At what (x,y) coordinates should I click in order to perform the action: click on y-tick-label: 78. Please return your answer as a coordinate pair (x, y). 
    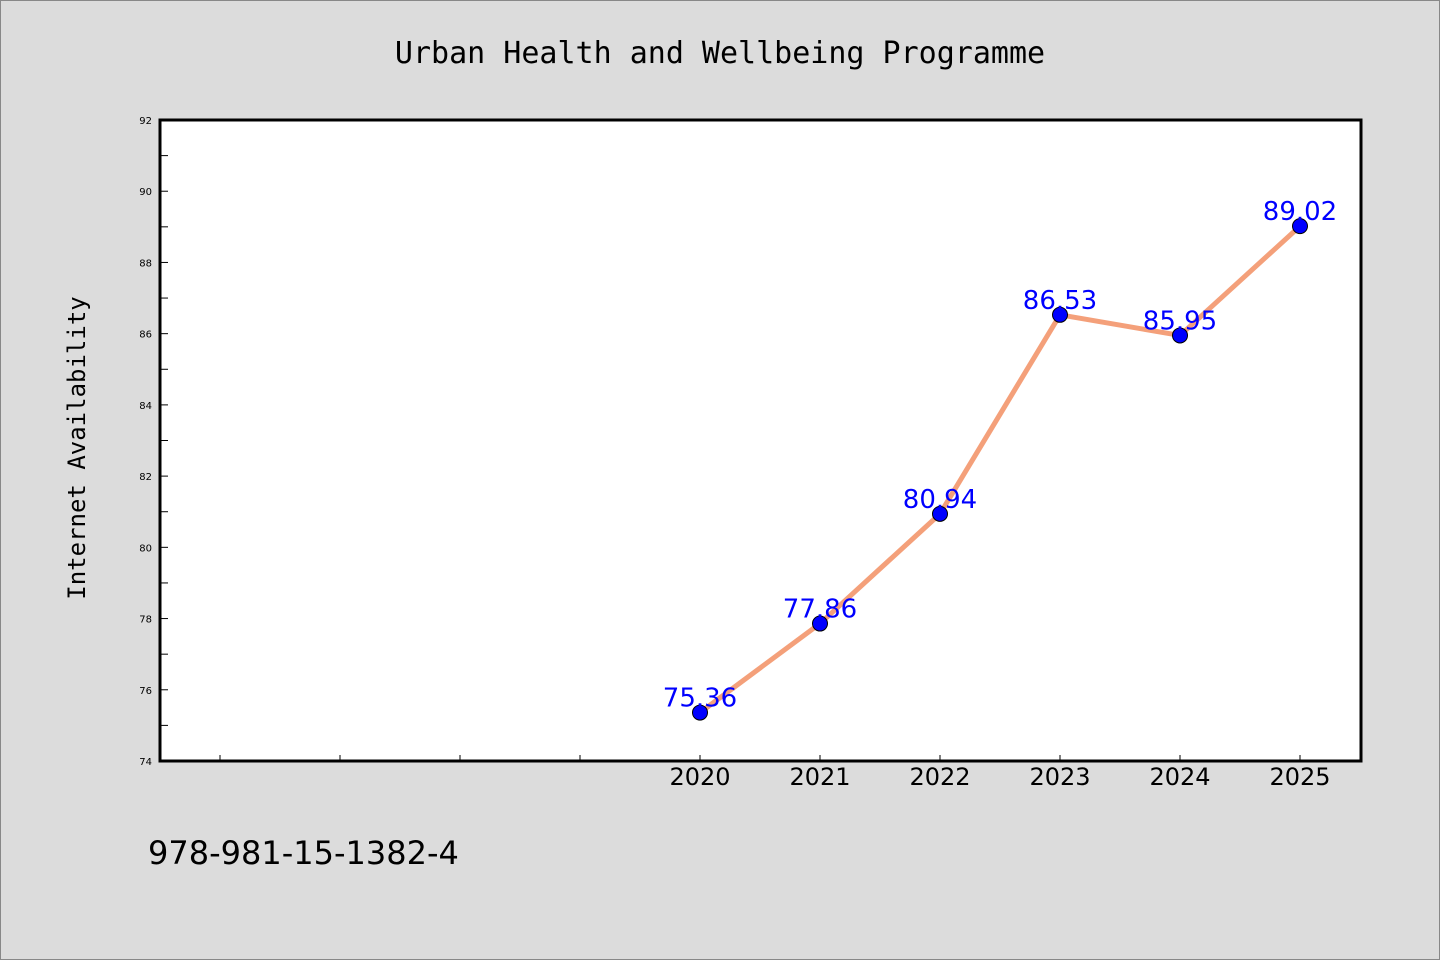
    Looking at the image, I should click on (145, 620).